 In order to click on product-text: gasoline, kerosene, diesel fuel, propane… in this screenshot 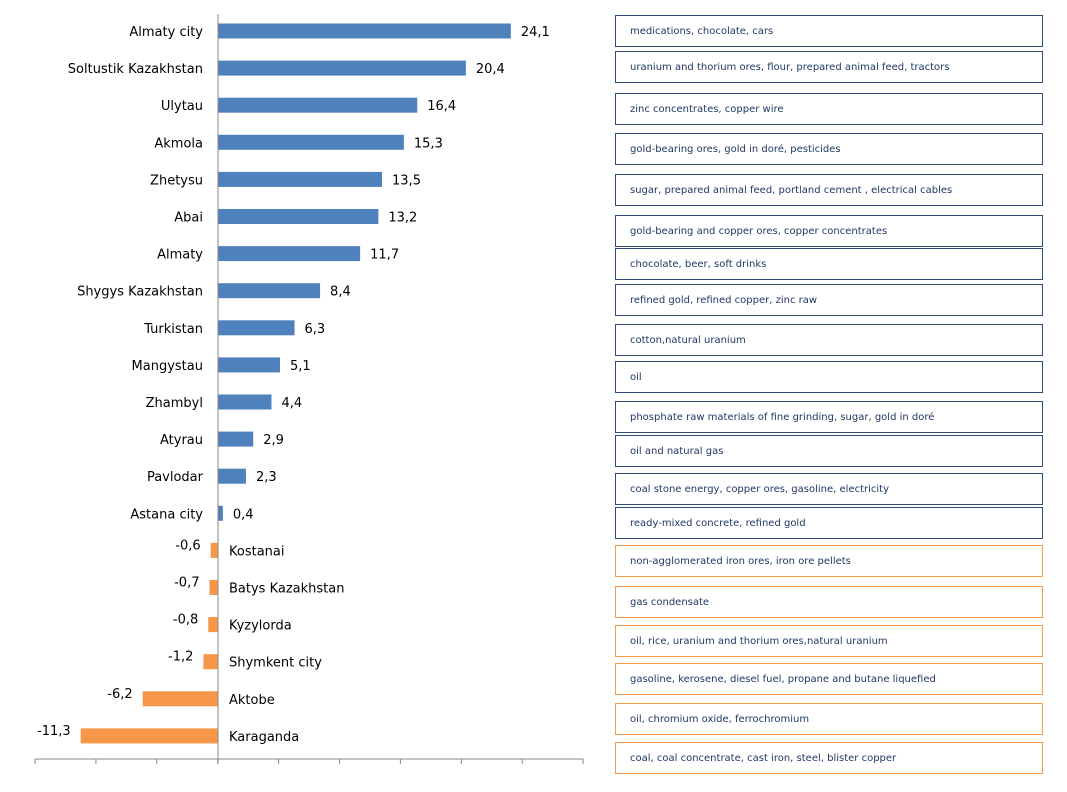, I will do `click(783, 679)`.